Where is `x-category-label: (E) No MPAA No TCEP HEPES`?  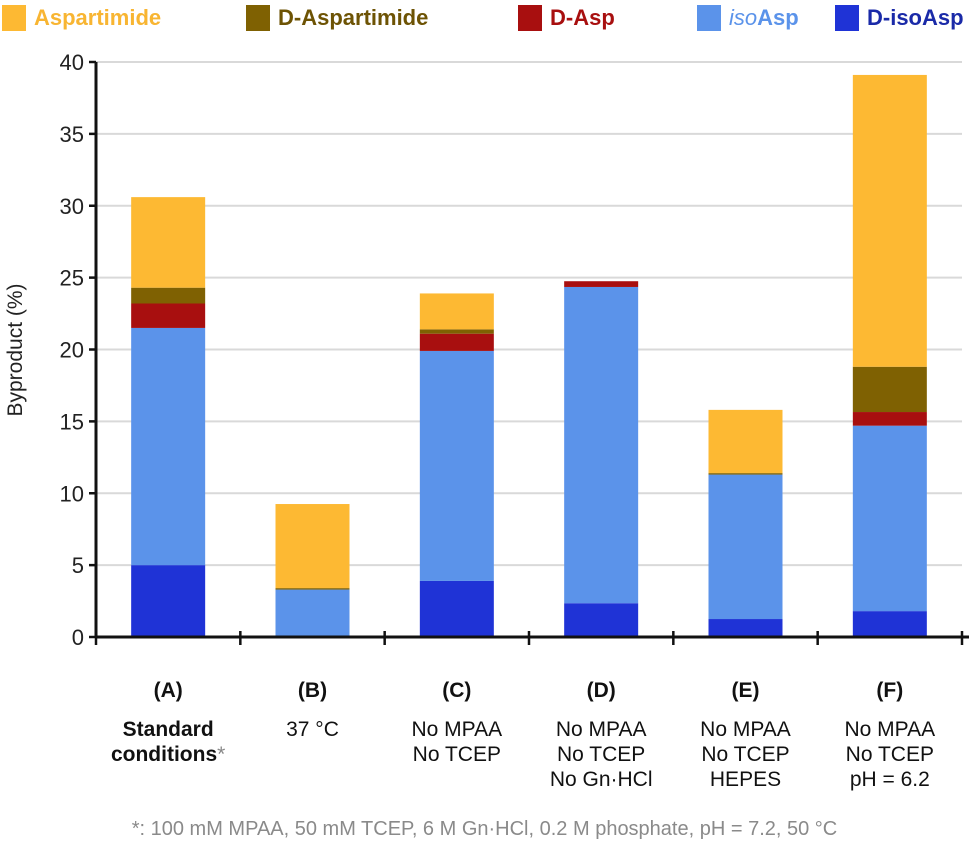 x-category-label: (E) No MPAA No TCEP HEPES is located at coordinates (746, 735).